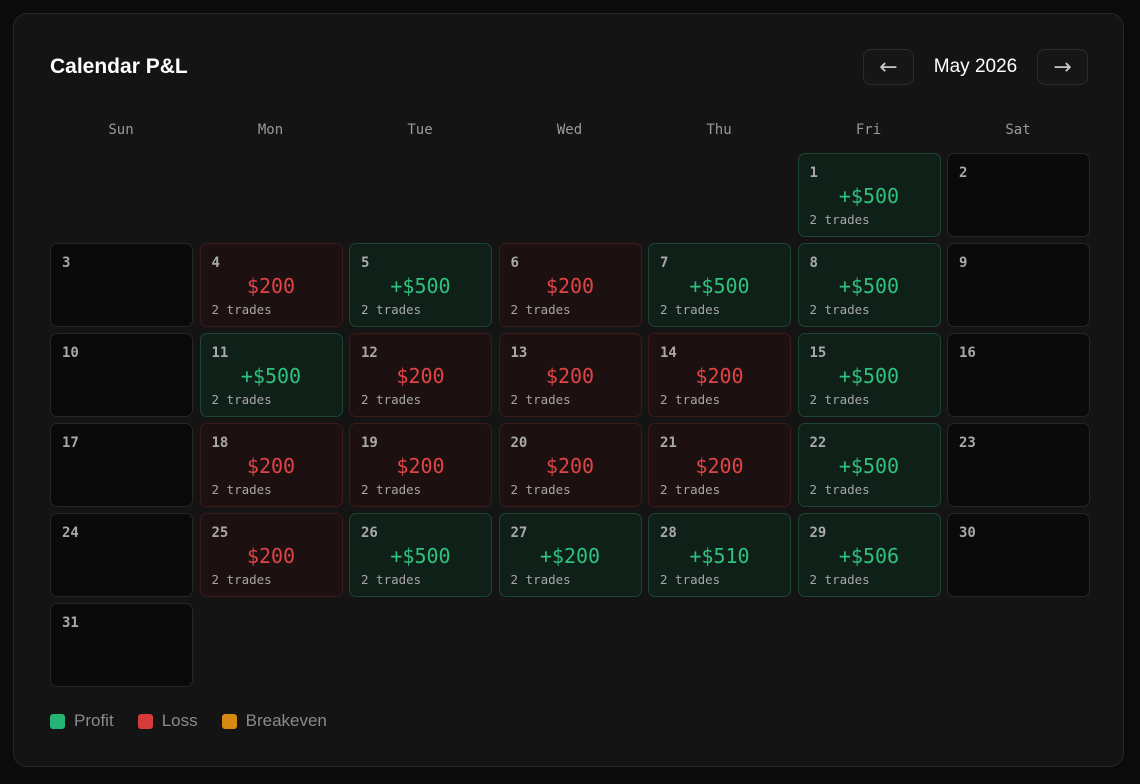  I want to click on weekday-label-wed: Wed, so click(569, 130).